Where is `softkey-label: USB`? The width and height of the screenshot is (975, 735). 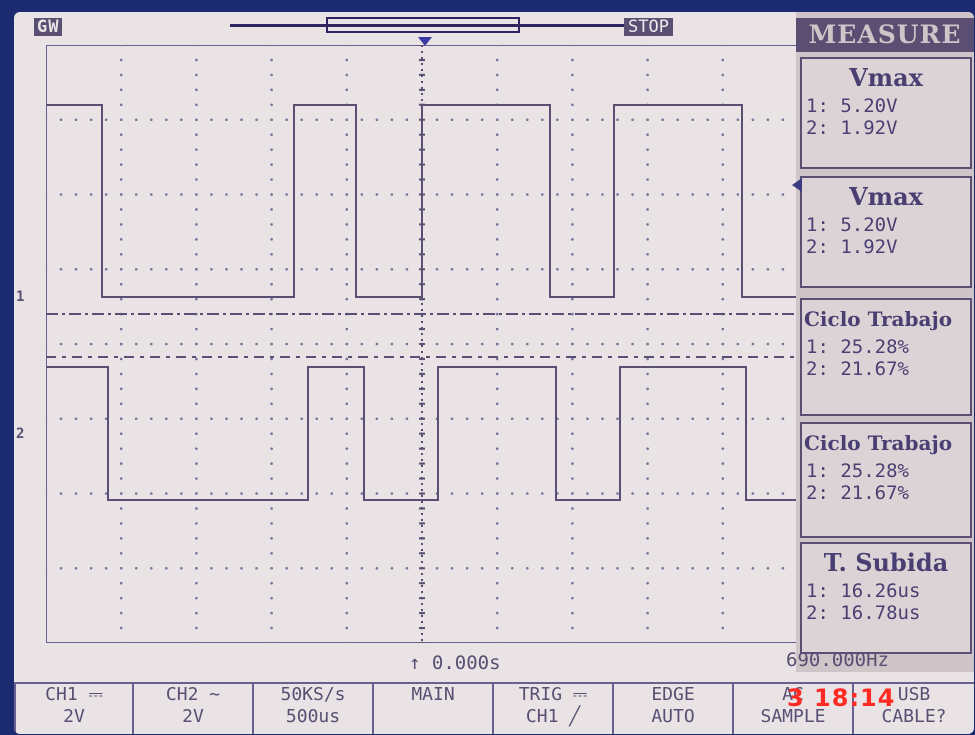 softkey-label: USB is located at coordinates (914, 694).